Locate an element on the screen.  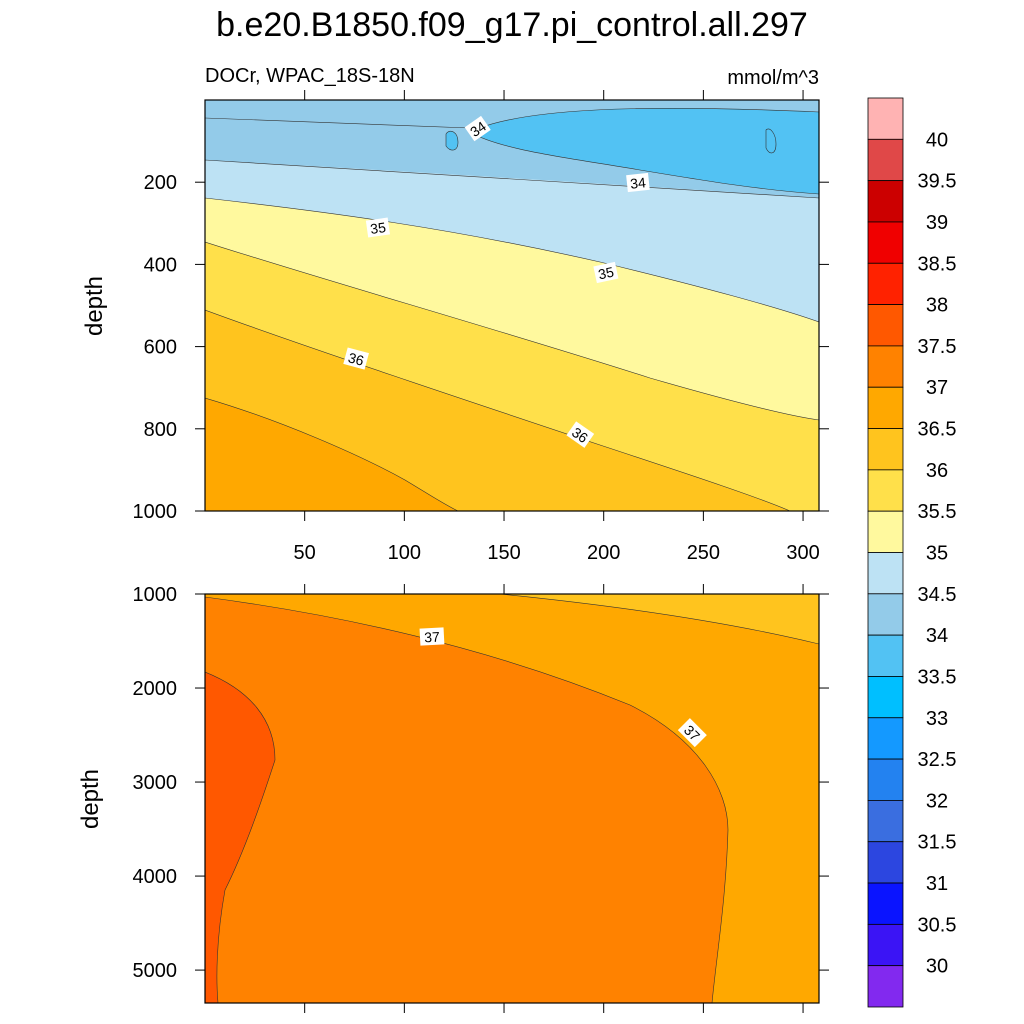
colorbar-label: 38.5 is located at coordinates (937, 264).